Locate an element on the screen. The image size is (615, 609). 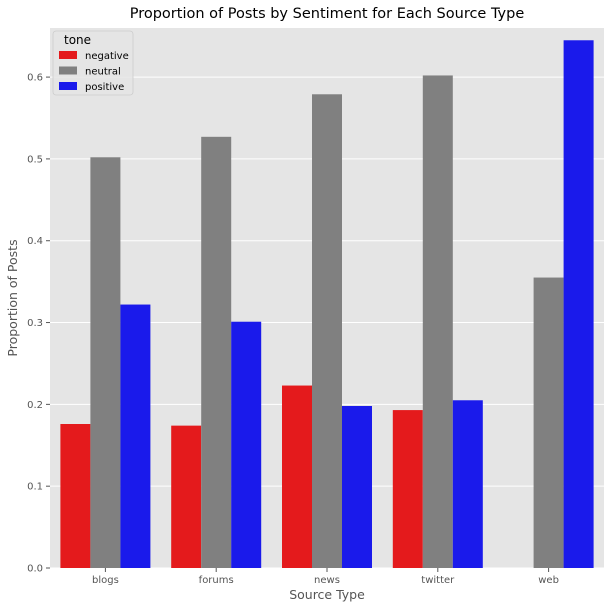
bar-positive-twitter is located at coordinates (467, 484).